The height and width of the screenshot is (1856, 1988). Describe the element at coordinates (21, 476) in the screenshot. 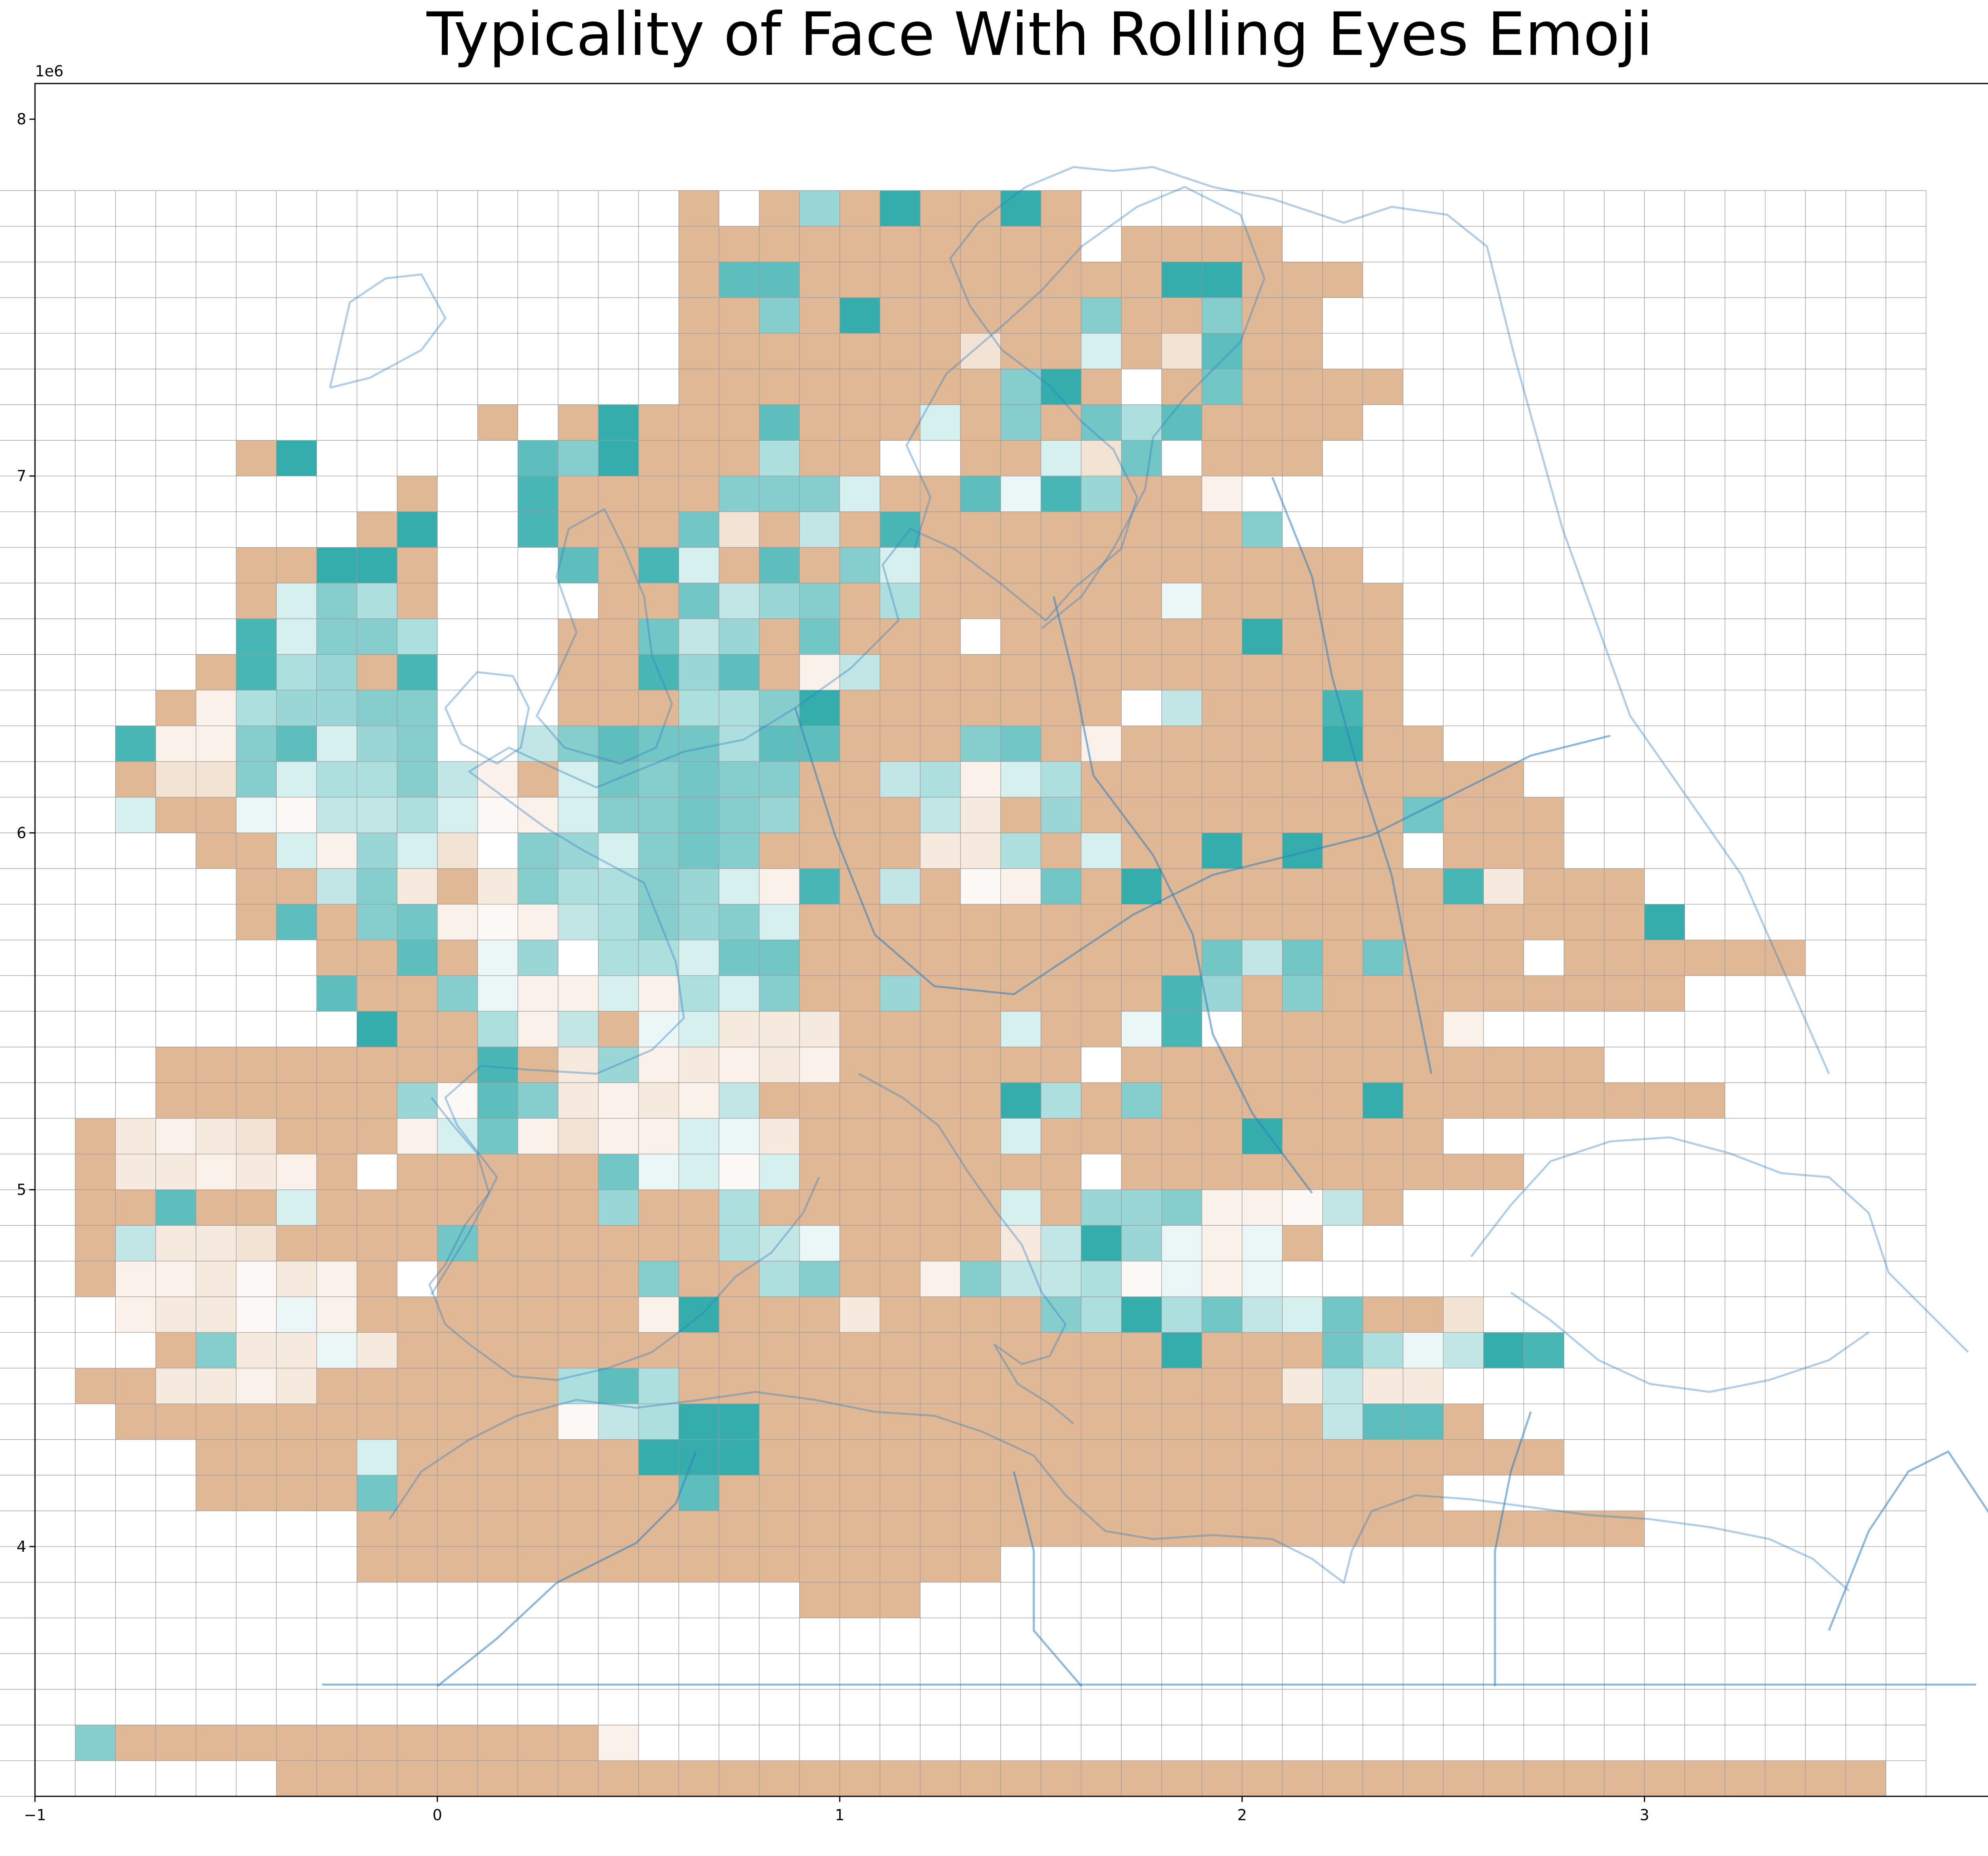

I see `y-tick-label: 7` at that location.